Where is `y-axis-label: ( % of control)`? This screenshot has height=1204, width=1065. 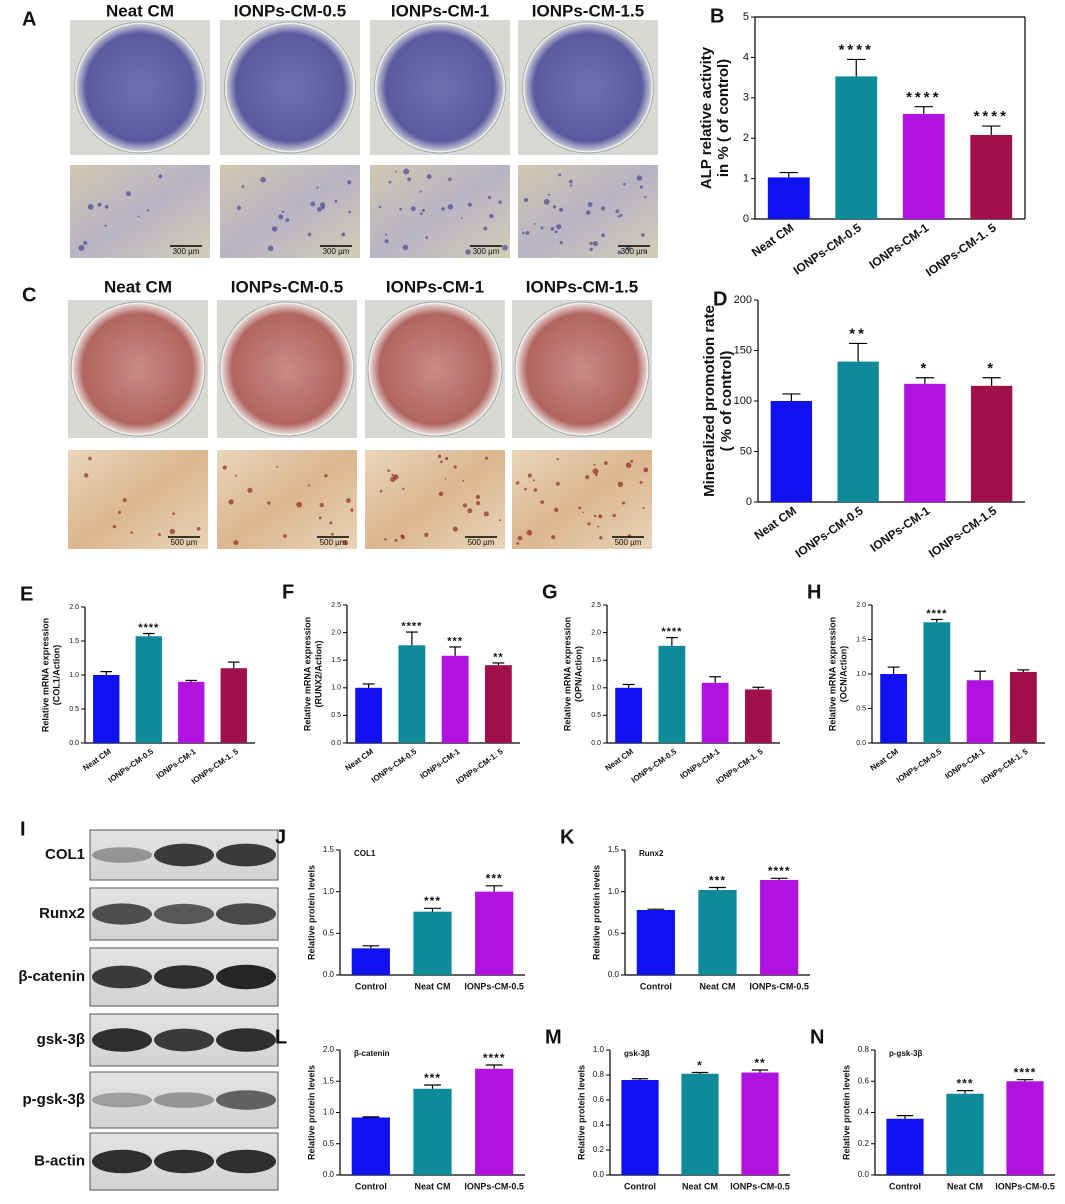
y-axis-label: ( % of control) is located at coordinates (726, 401).